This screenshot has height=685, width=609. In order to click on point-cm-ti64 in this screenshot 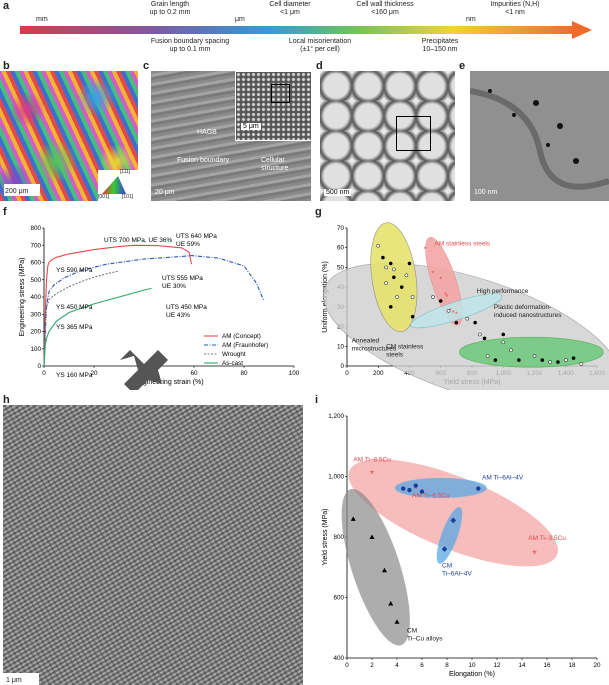, I will do `click(444, 549)`.